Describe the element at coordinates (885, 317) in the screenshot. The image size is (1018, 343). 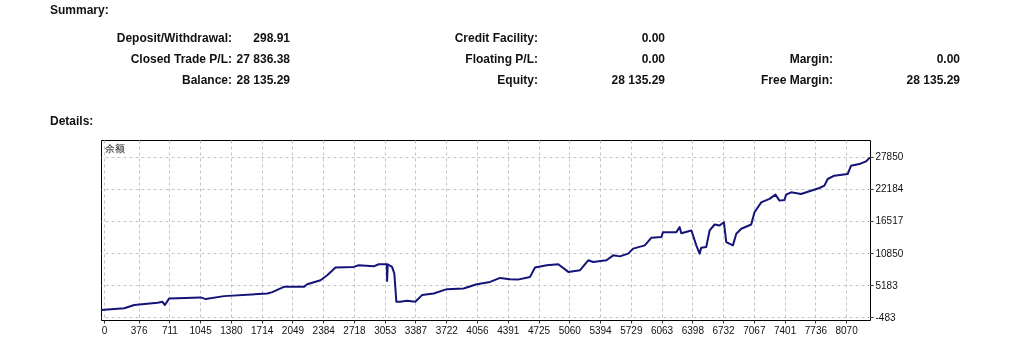
I see `y-tick-label: -483` at that location.